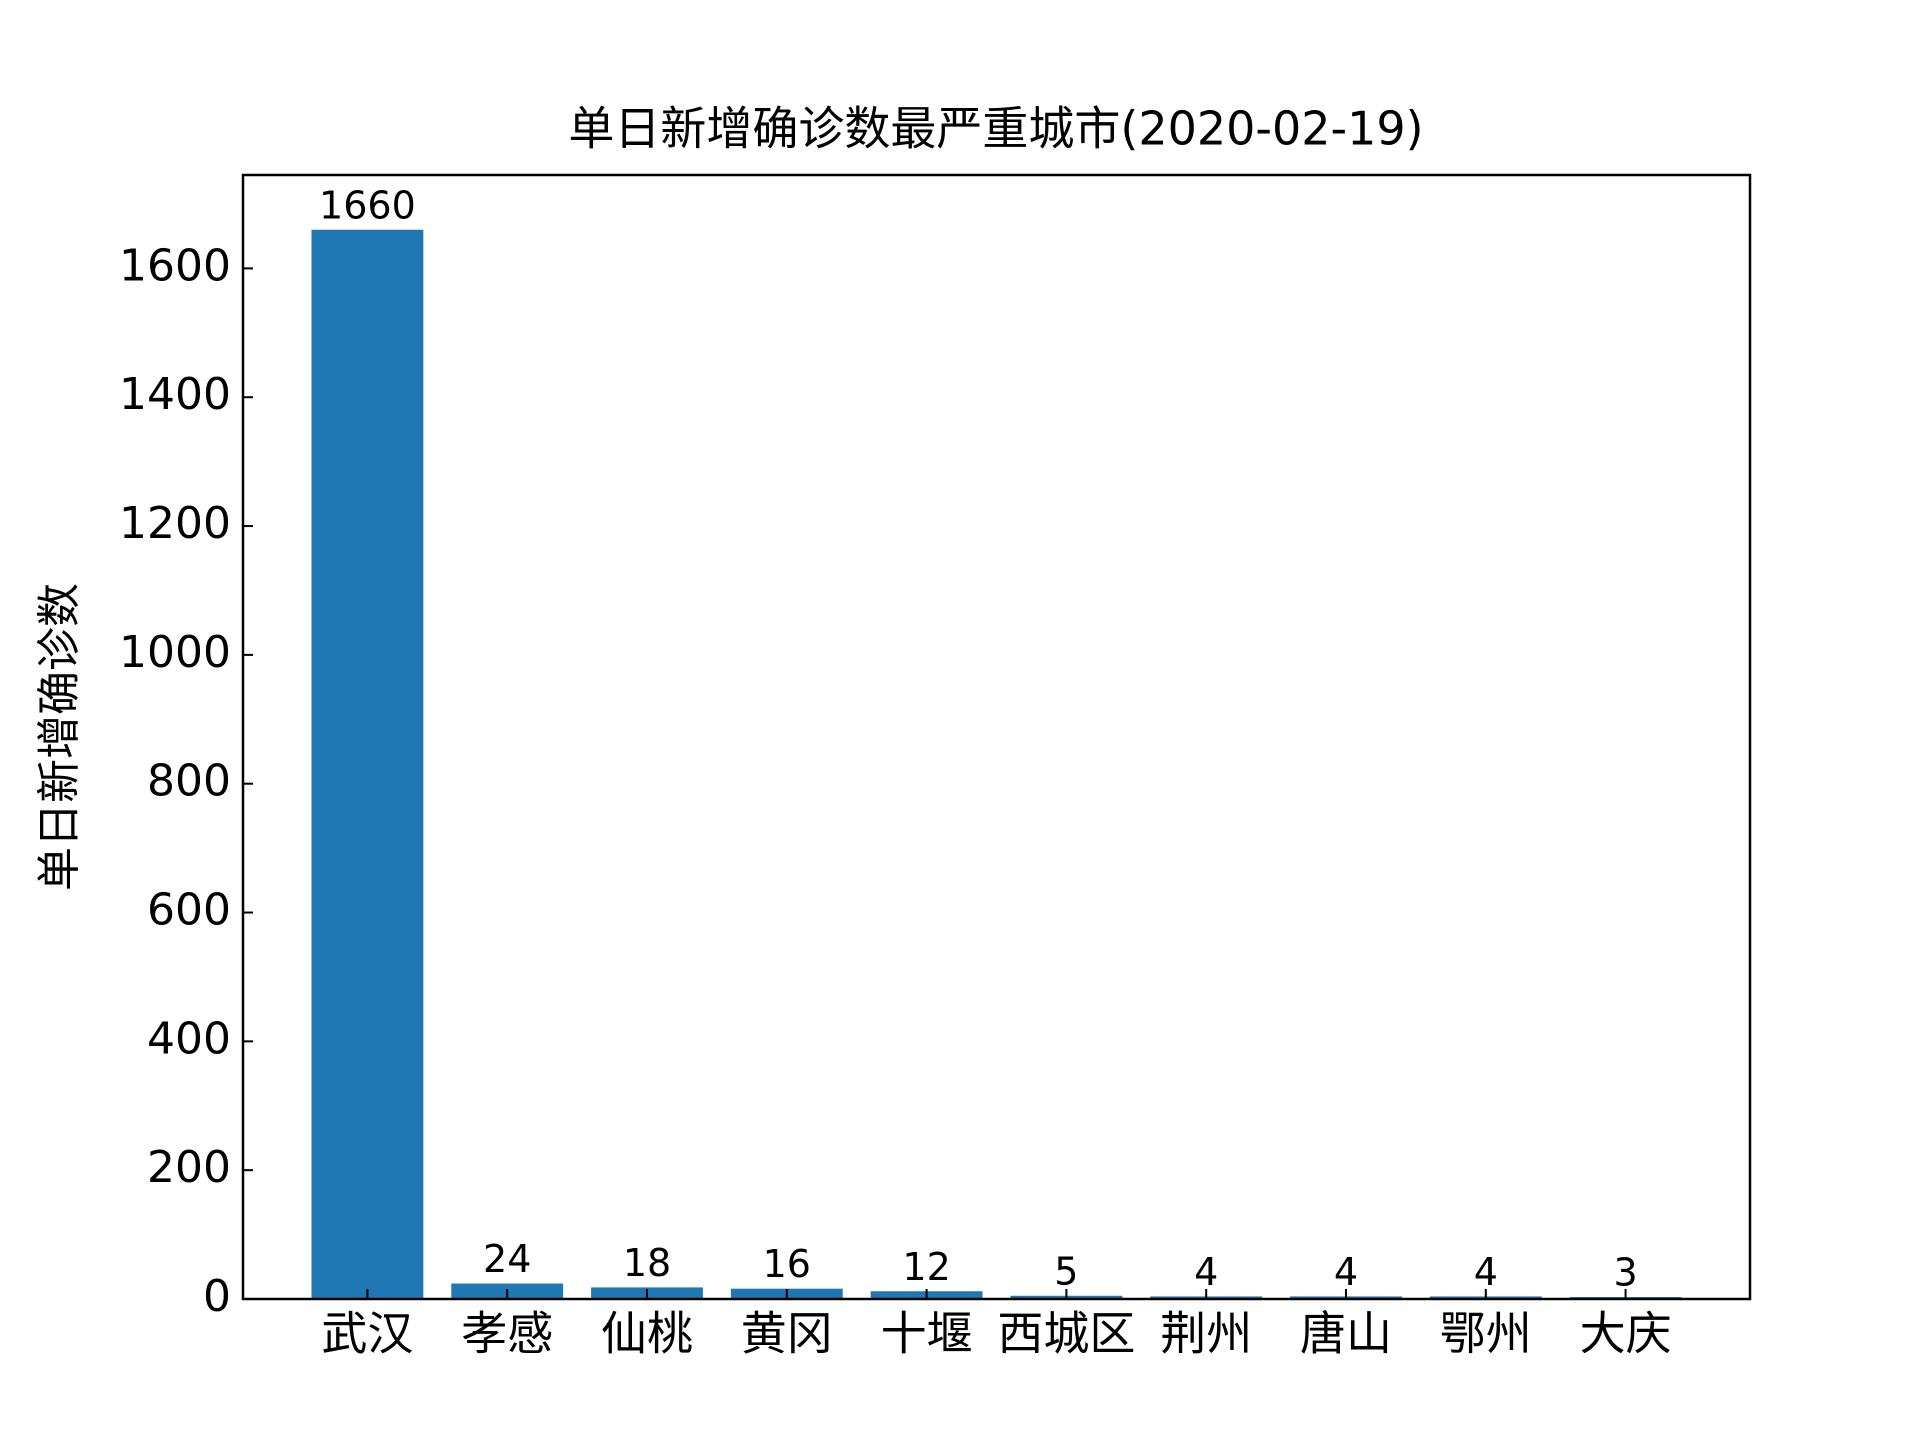 The height and width of the screenshot is (1440, 1920). I want to click on x-tick-label: 孝感, so click(507, 1334).